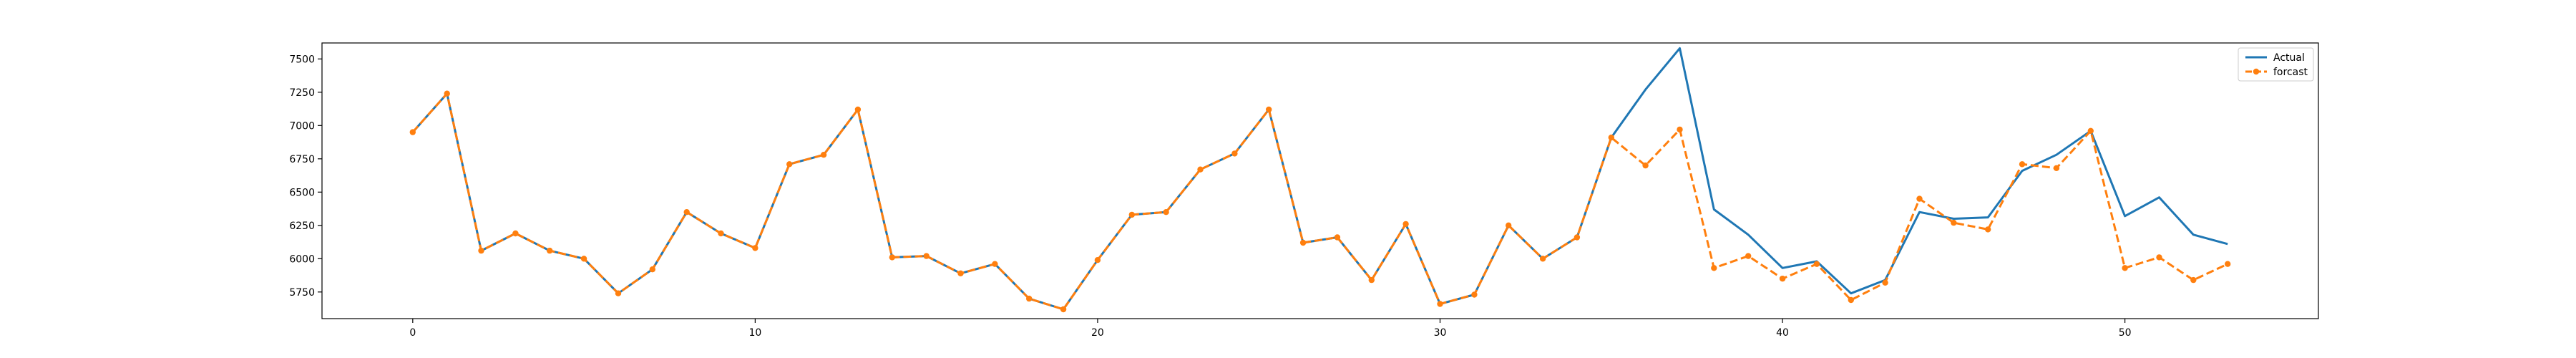 This screenshot has width=2576, height=358. I want to click on legend: Actual forcast, so click(2276, 64).